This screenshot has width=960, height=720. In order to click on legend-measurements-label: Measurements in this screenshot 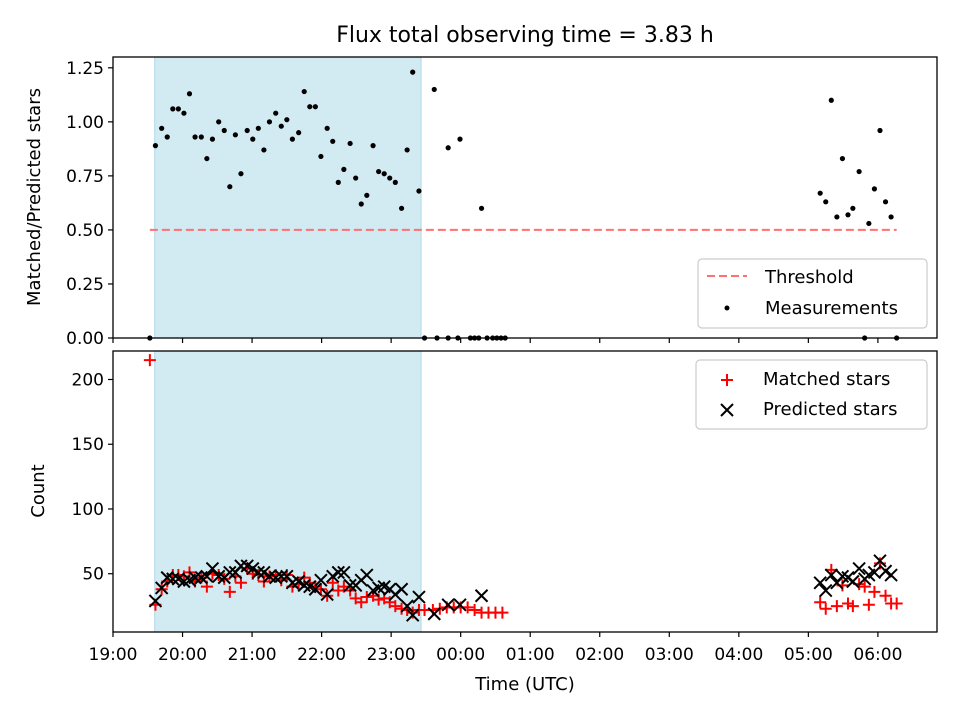, I will do `click(831, 308)`.